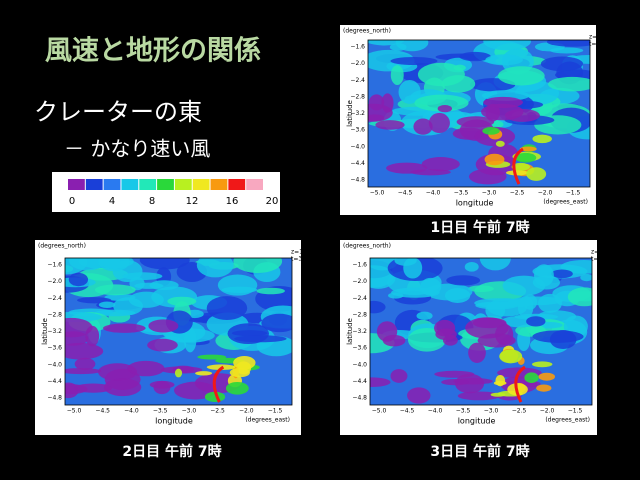 This screenshot has width=640, height=480. Describe the element at coordinates (54, 364) in the screenshot. I see `y-tick-label: −4.0` at that location.